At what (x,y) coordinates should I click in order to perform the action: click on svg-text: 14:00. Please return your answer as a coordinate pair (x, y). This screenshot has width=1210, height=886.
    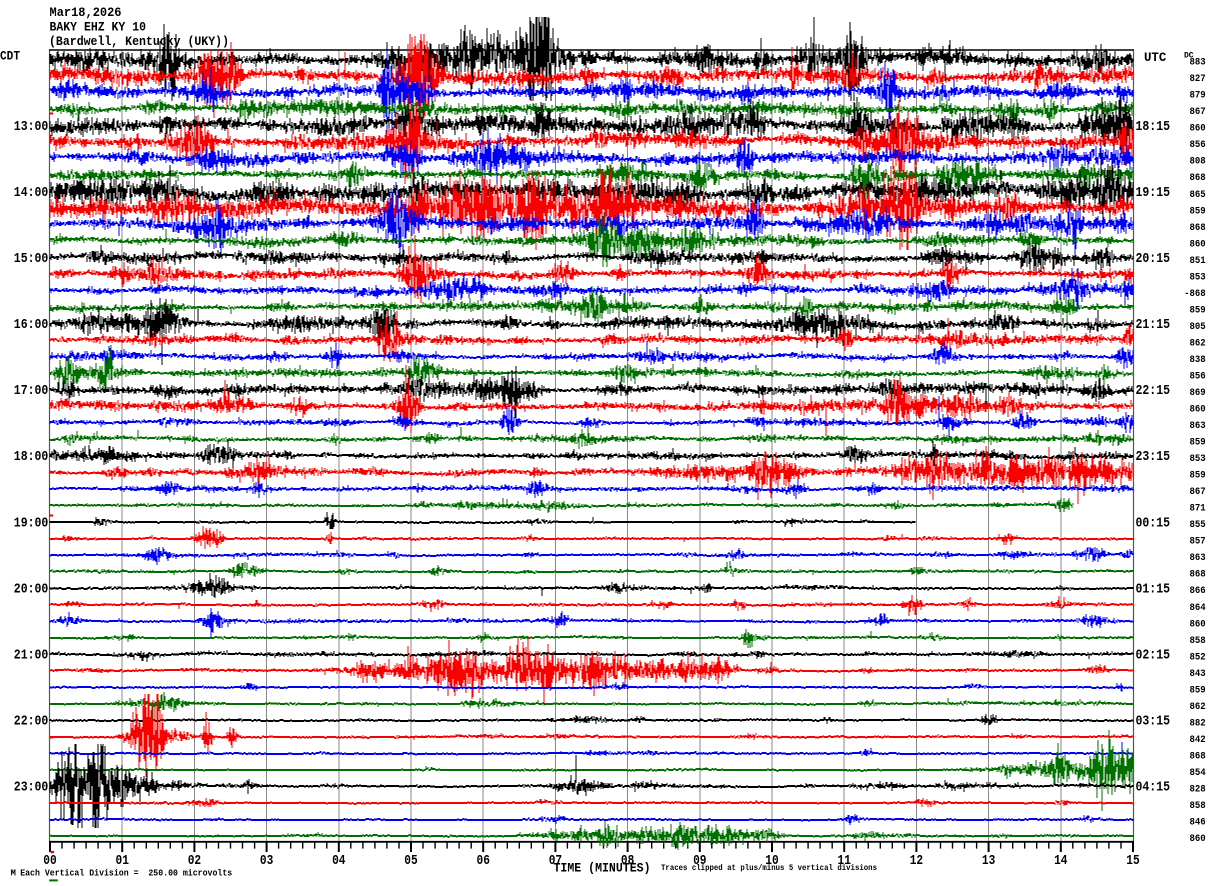
    Looking at the image, I should click on (31, 193).